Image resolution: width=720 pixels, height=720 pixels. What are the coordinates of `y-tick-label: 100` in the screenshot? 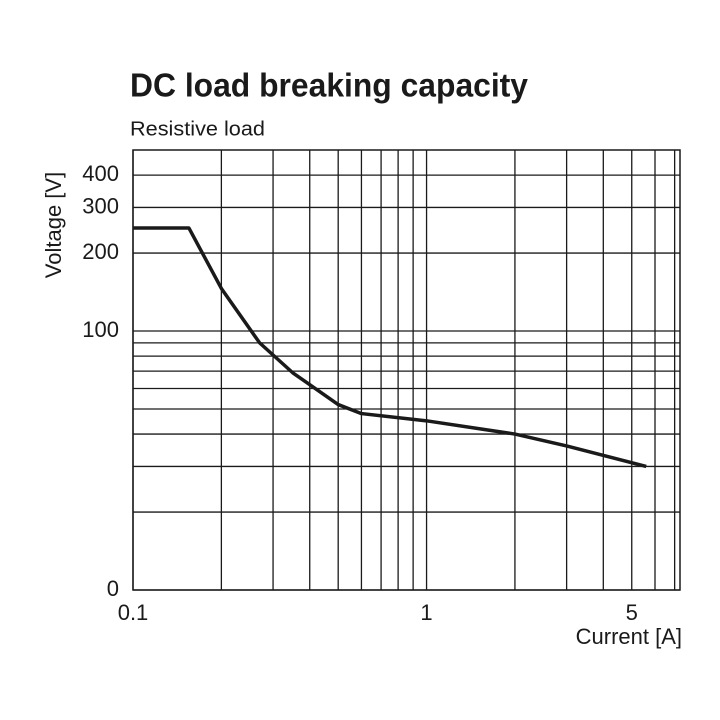 It's located at (100, 329).